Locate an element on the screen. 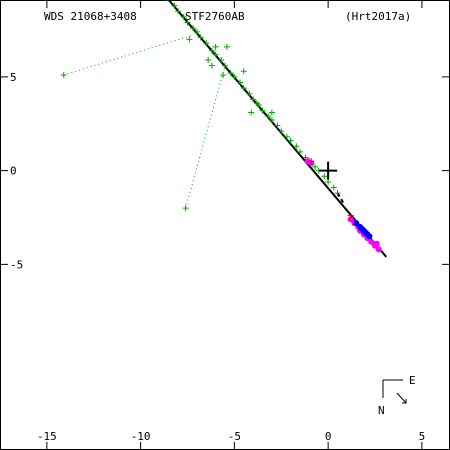  x-tick-label: -10 is located at coordinates (141, 436).